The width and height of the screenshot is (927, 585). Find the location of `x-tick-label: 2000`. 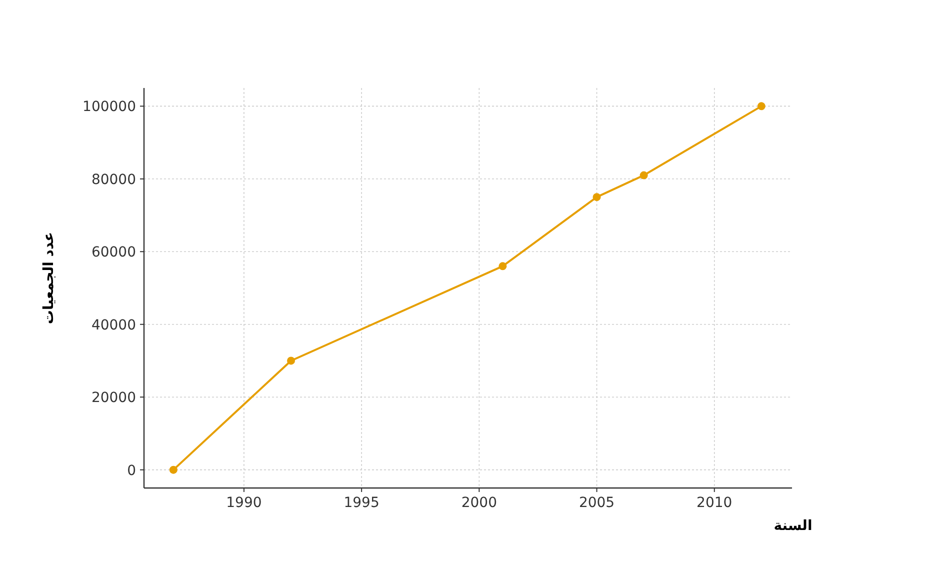

x-tick-label: 2000 is located at coordinates (479, 503).